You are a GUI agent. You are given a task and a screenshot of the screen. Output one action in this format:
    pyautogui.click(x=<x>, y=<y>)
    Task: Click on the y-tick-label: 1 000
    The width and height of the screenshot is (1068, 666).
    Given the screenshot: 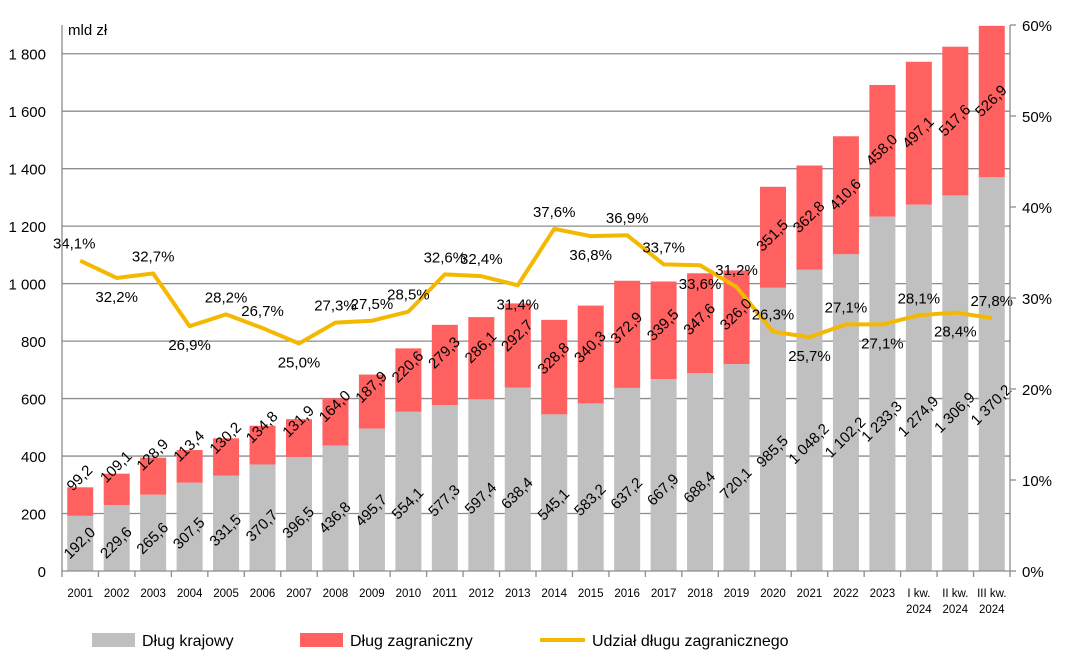 What is the action you would take?
    pyautogui.click(x=27, y=285)
    